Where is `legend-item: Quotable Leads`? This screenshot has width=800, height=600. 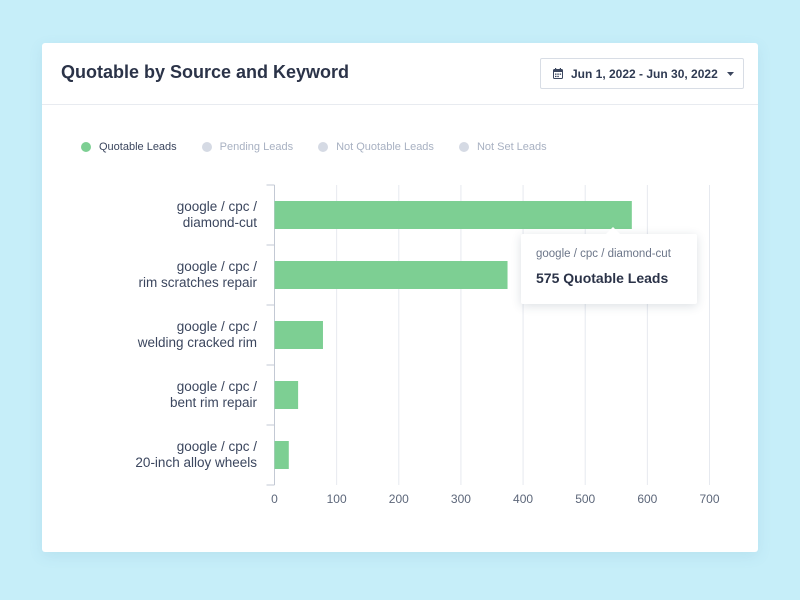 legend-item: Quotable Leads is located at coordinates (129, 147).